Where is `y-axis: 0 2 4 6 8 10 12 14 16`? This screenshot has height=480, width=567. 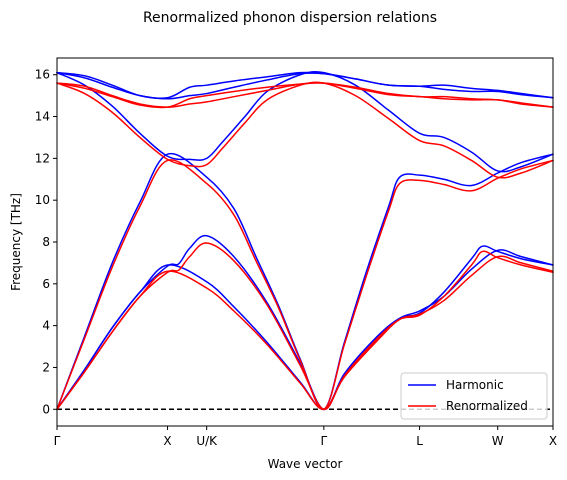 y-axis: 0 2 4 6 8 10 12 14 16 is located at coordinates (46, 242).